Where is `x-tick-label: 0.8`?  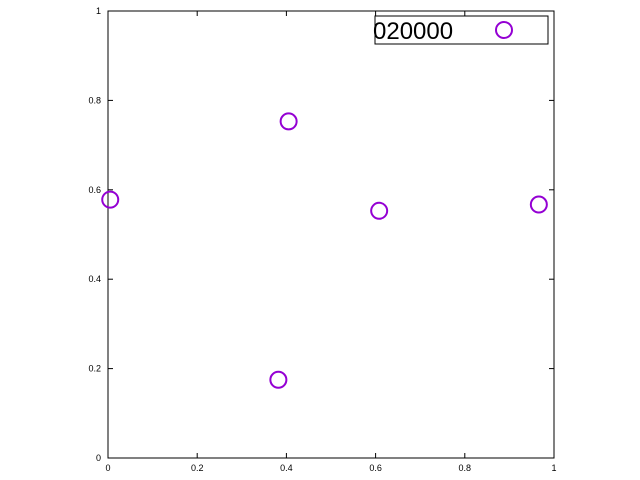 x-tick-label: 0.8 is located at coordinates (465, 468).